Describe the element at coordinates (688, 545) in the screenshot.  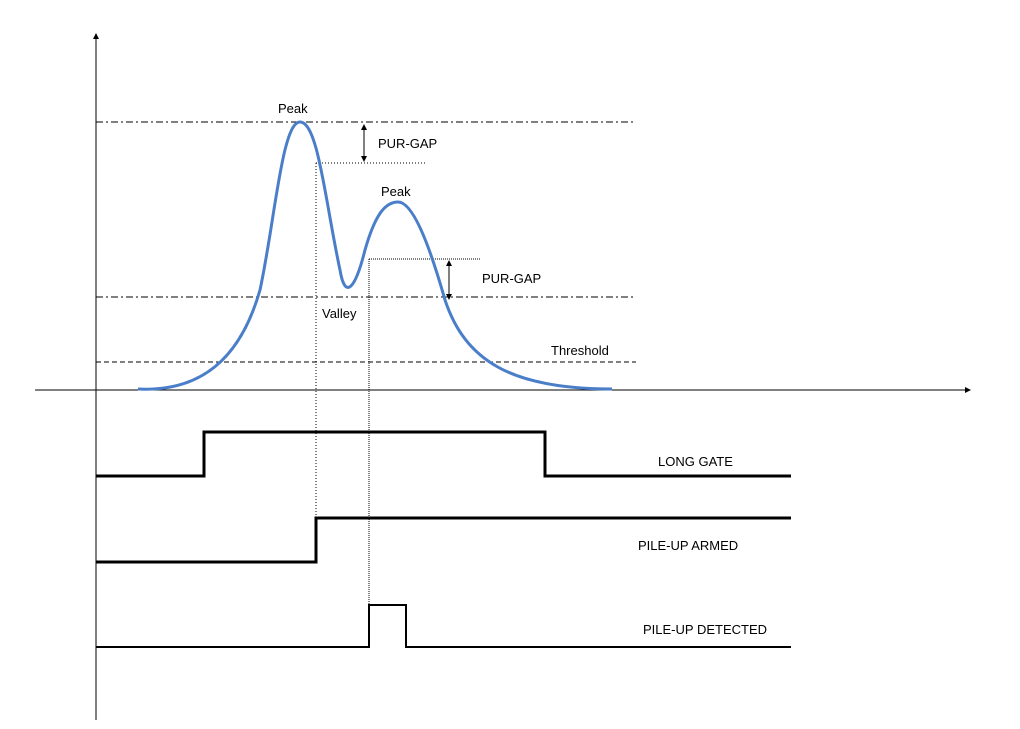
I see `pileup-armed-label: PILE-UP ARMED` at that location.